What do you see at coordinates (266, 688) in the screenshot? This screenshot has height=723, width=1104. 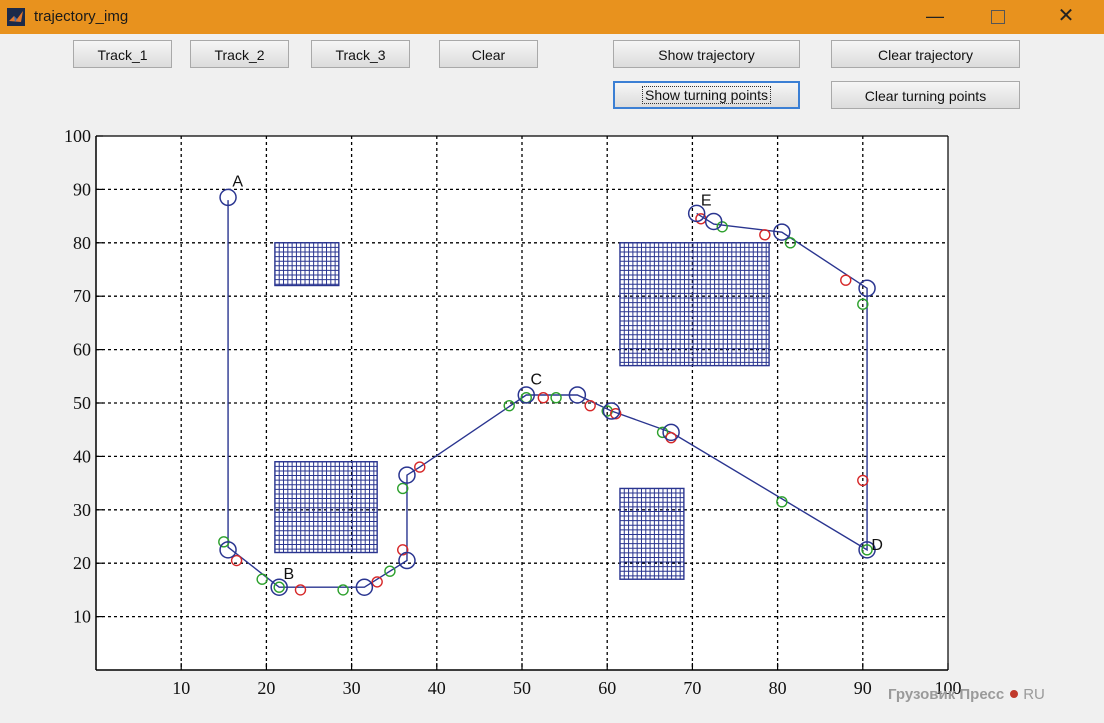 I see `x-tick-label: 20` at bounding box center [266, 688].